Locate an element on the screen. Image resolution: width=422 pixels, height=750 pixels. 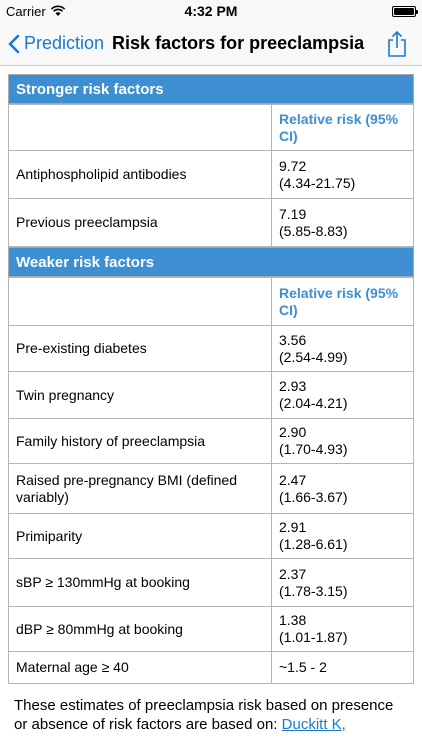
relative-risk-value: 7.19 is located at coordinates (293, 213).